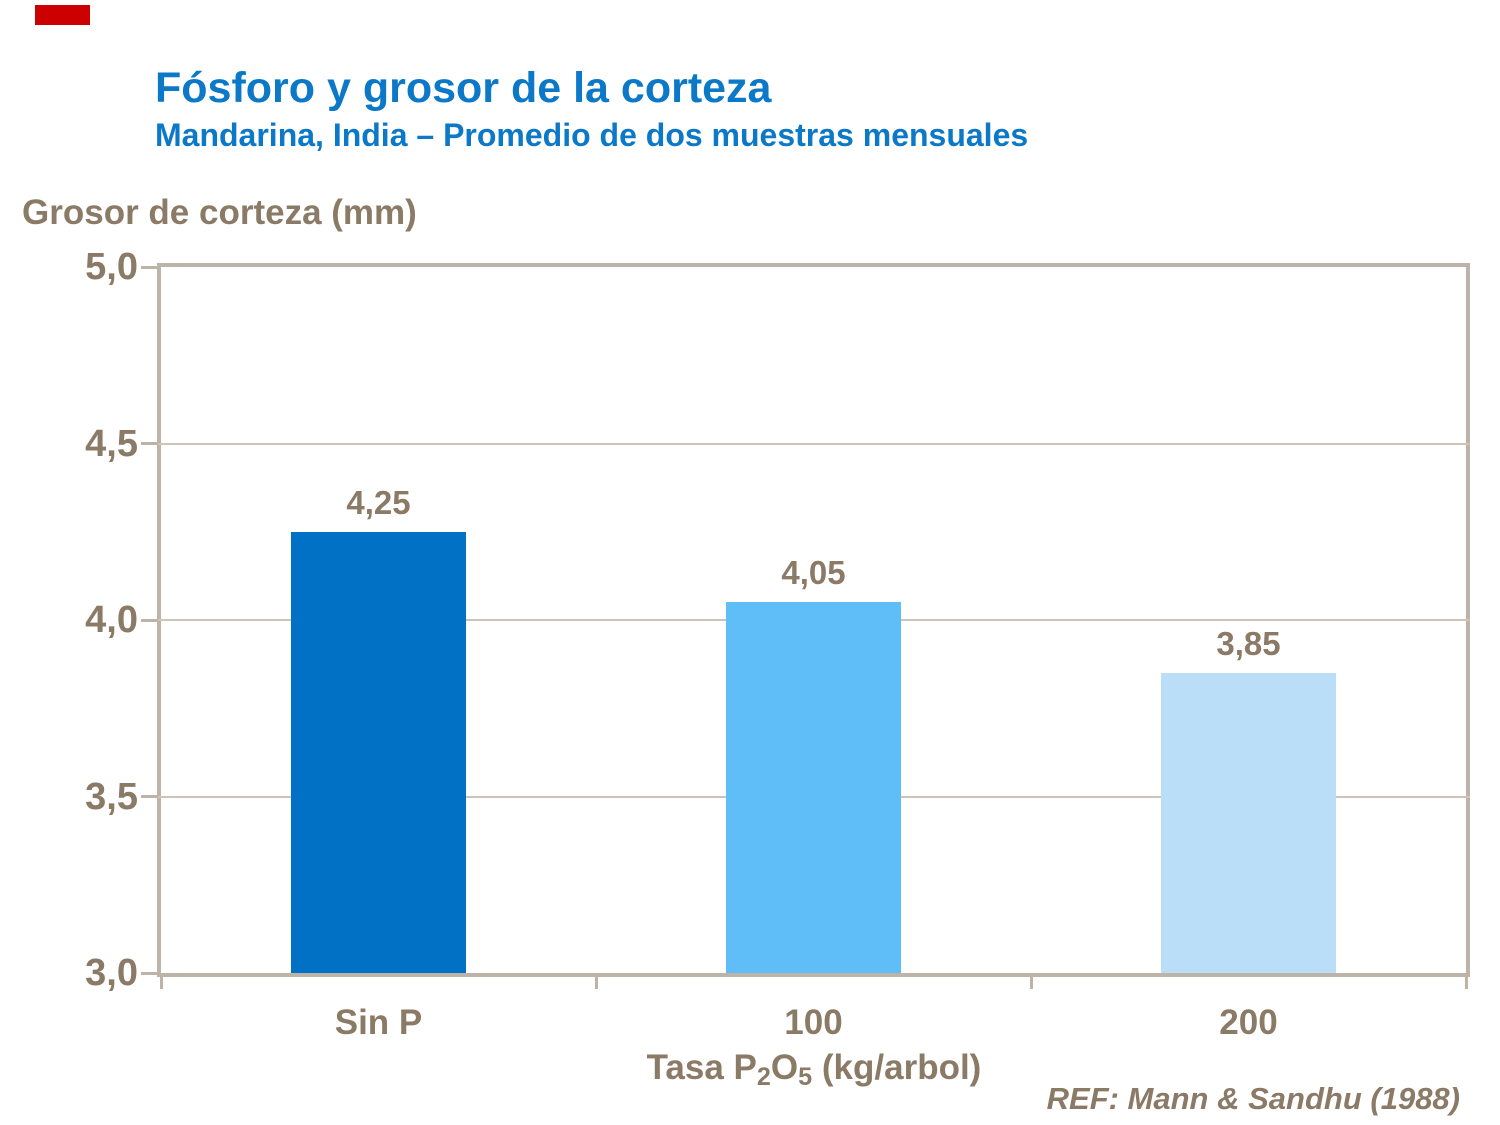 This screenshot has width=1500, height=1125. Describe the element at coordinates (763, 1077) in the screenshot. I see `x-axis-title-subscript: 2` at that location.